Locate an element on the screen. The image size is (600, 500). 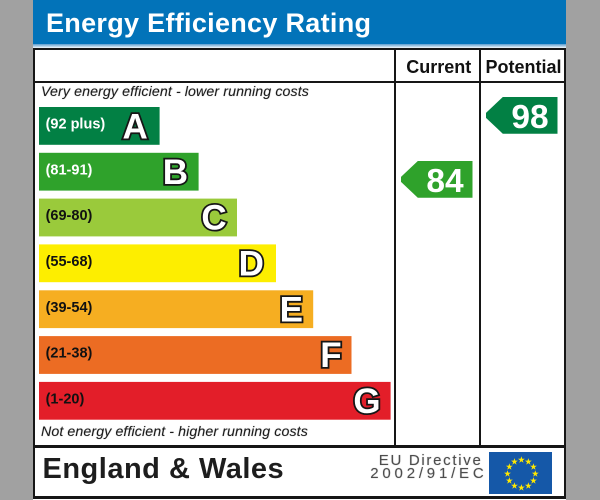
svg-text: A is located at coordinates (135, 126).